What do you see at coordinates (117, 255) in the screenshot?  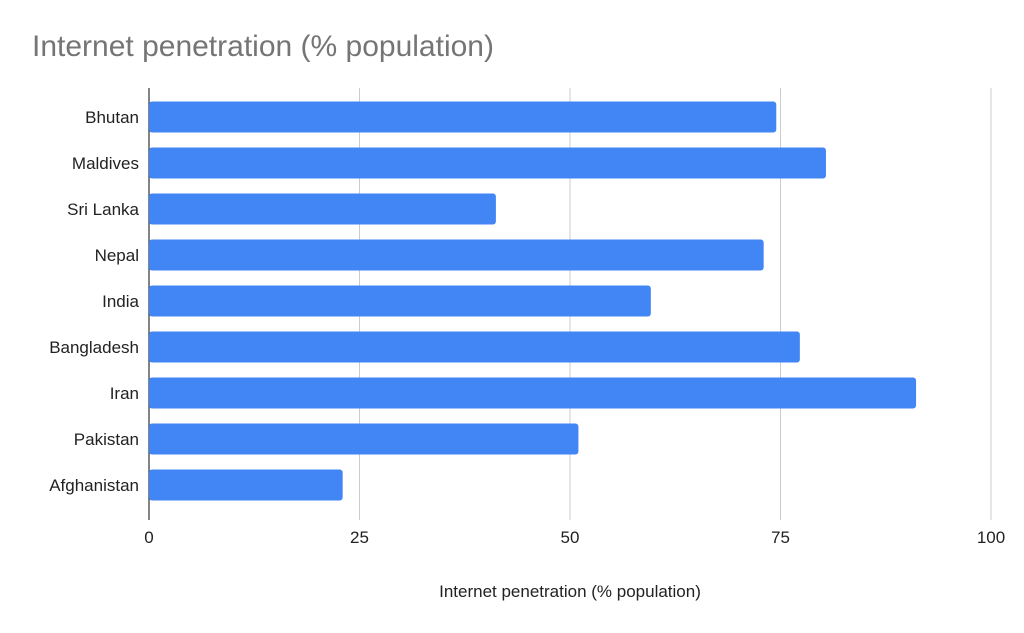 I see `category-label: Nepal` at bounding box center [117, 255].